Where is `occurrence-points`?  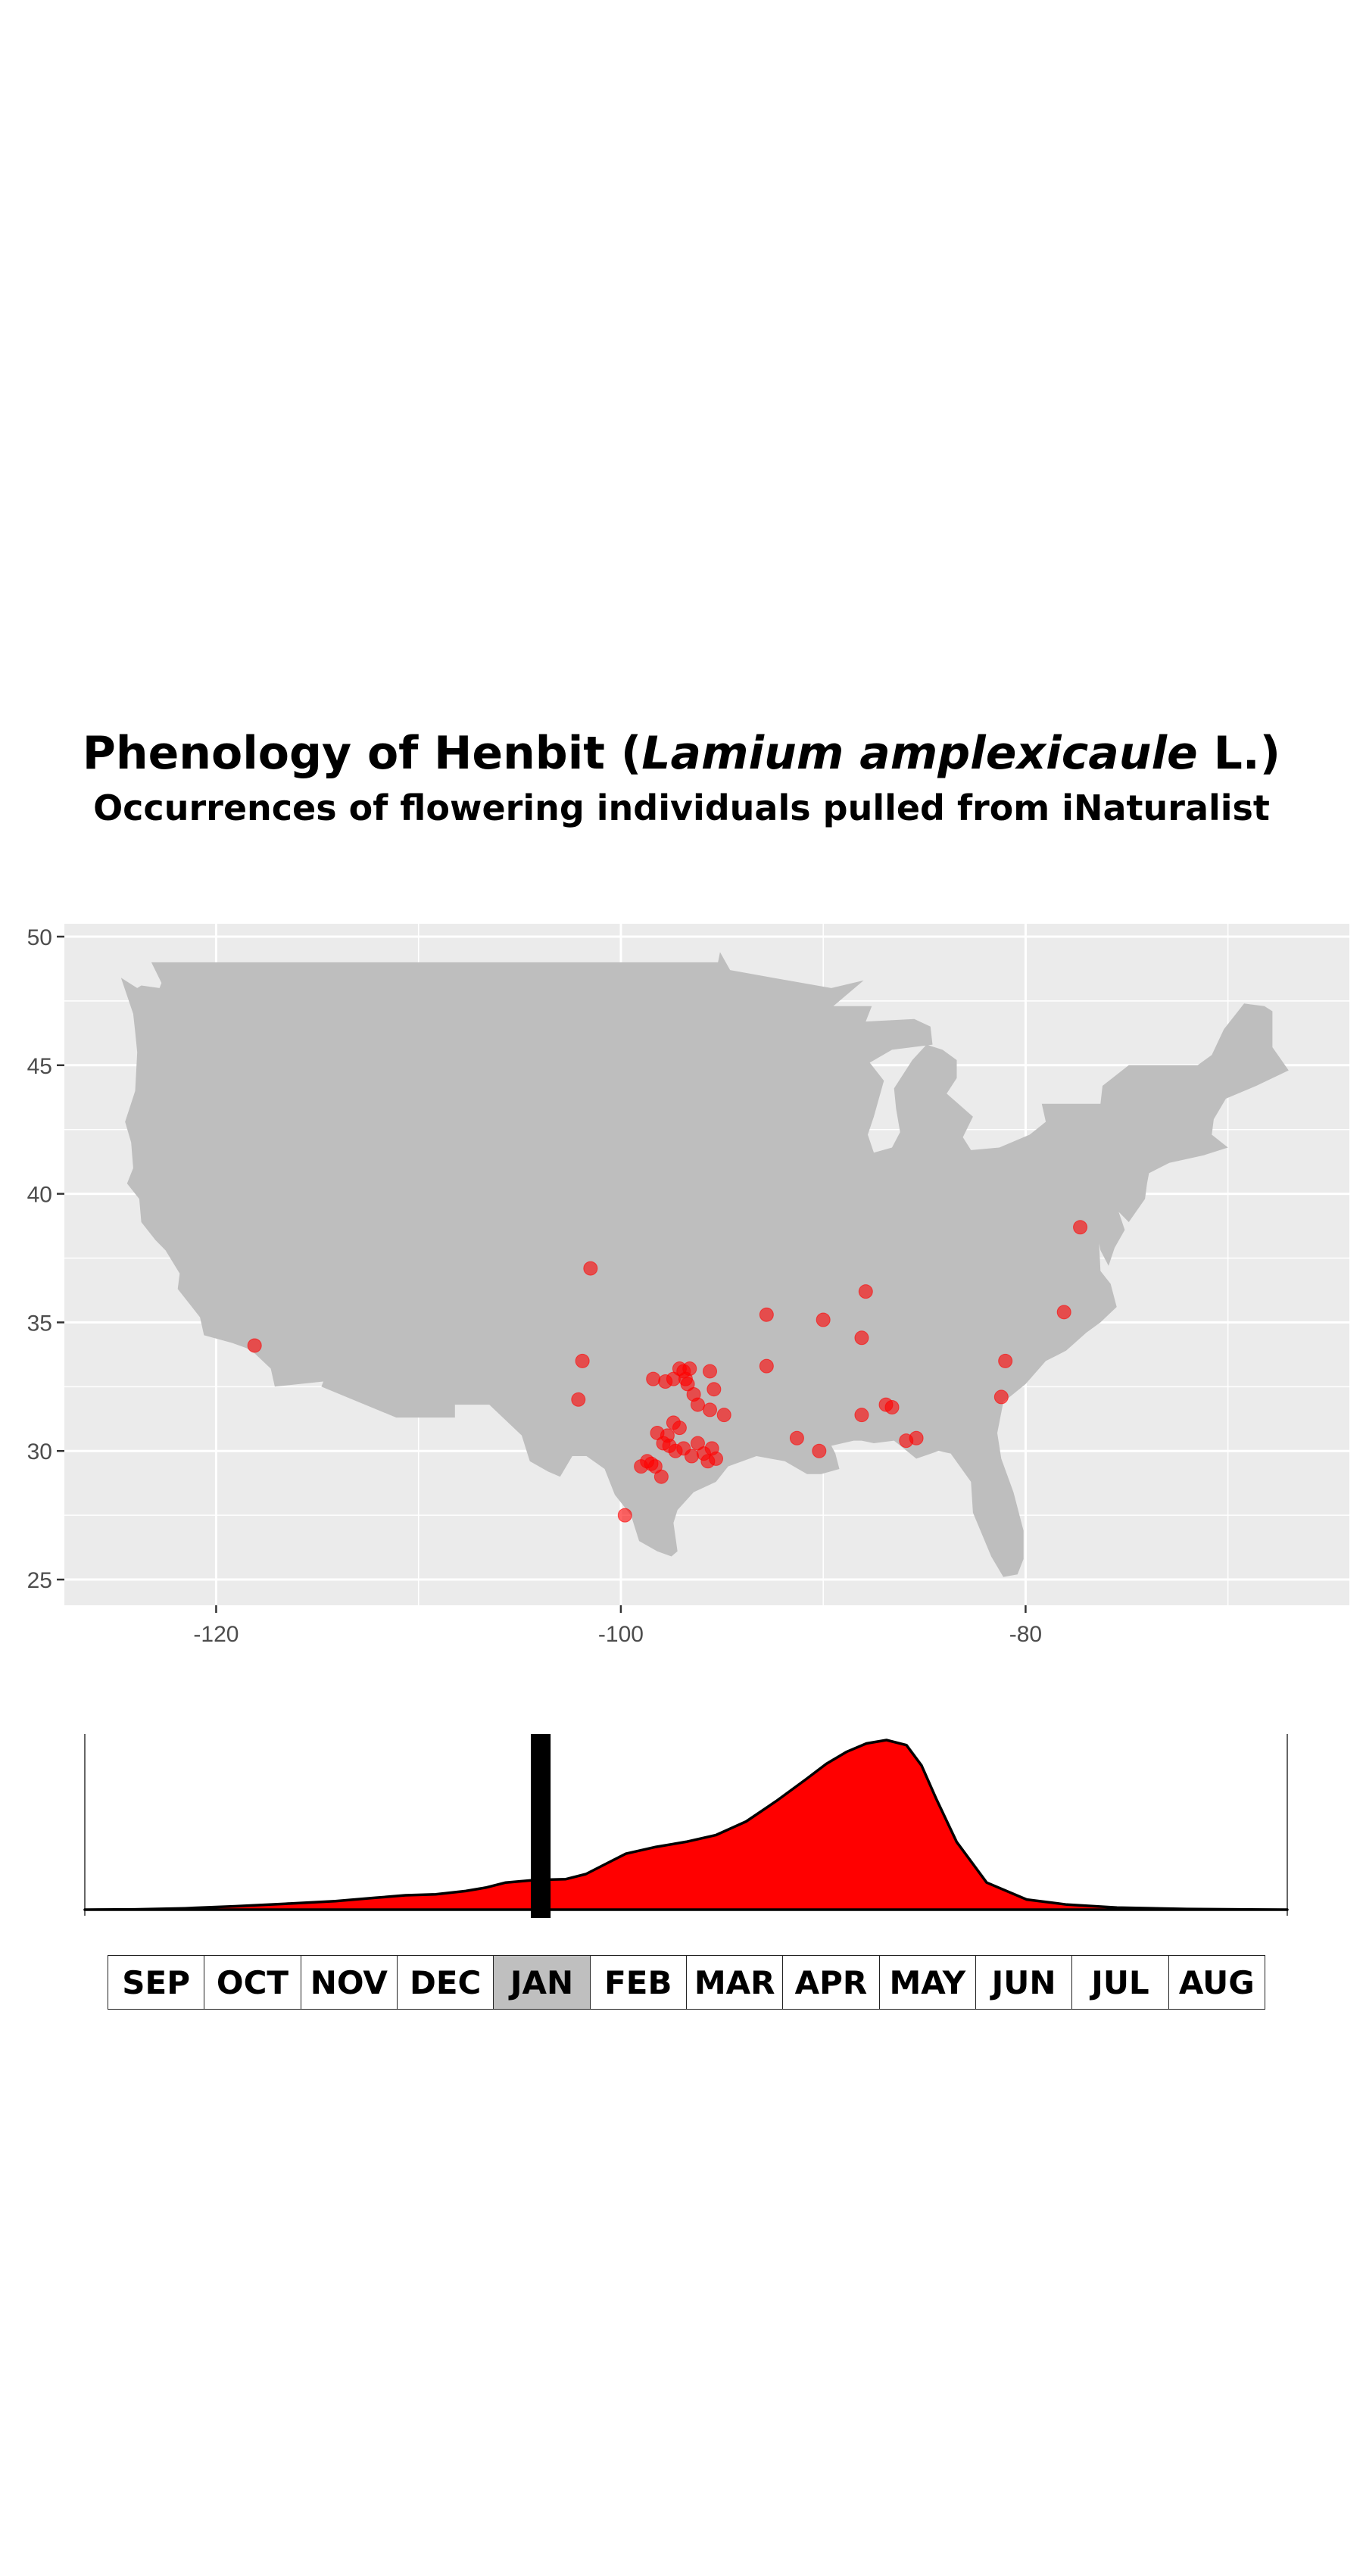 occurrence-points is located at coordinates (668, 1371).